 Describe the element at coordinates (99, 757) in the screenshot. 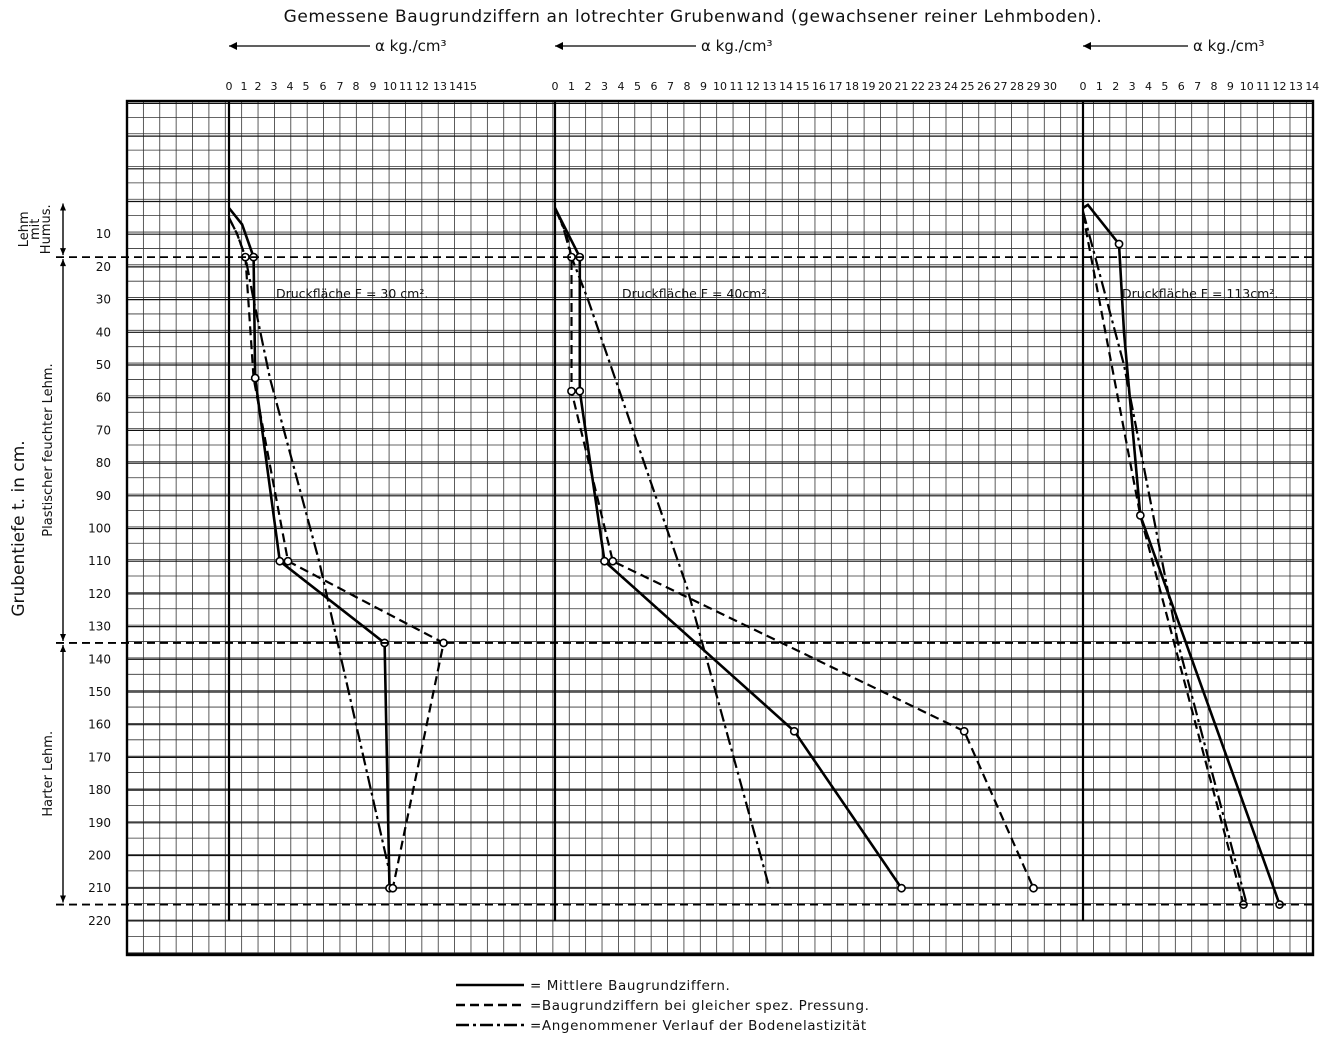

I see `y-tick-label: 170` at that location.